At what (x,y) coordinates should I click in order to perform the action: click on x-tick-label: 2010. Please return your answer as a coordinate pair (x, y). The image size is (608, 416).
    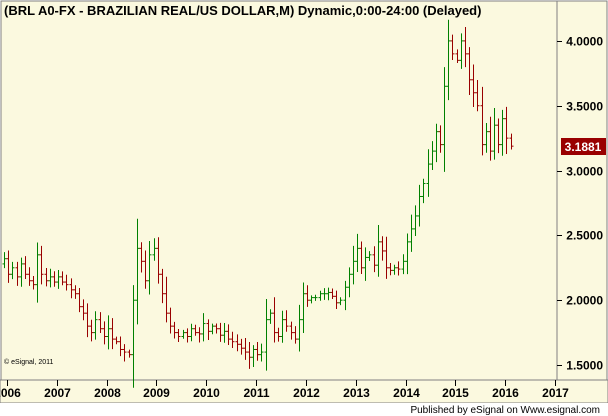
    Looking at the image, I should click on (206, 393).